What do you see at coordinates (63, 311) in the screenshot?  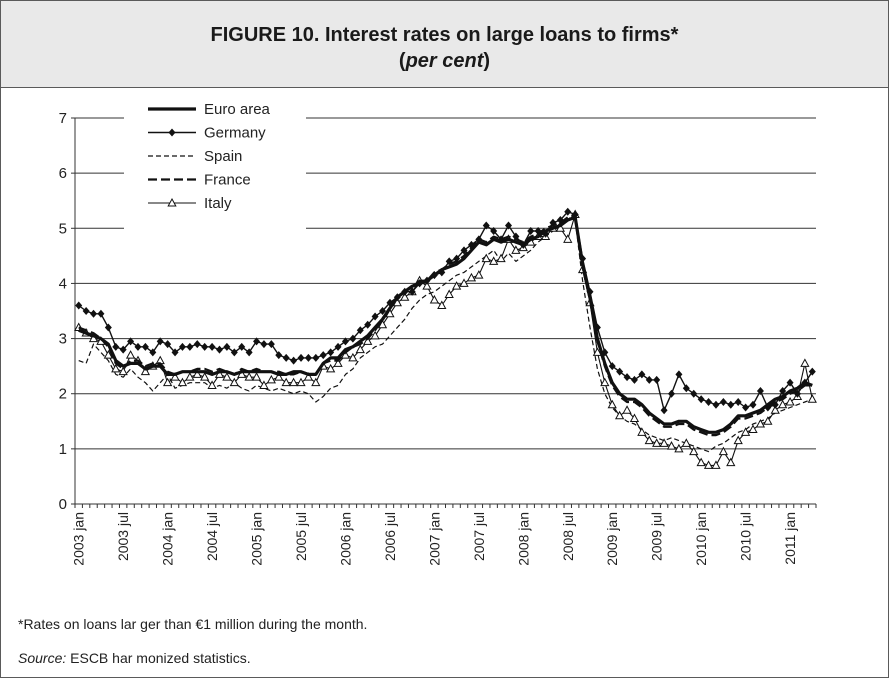 I see `y-tick-labels: 0 1 2 3 4 5 6 7` at bounding box center [63, 311].